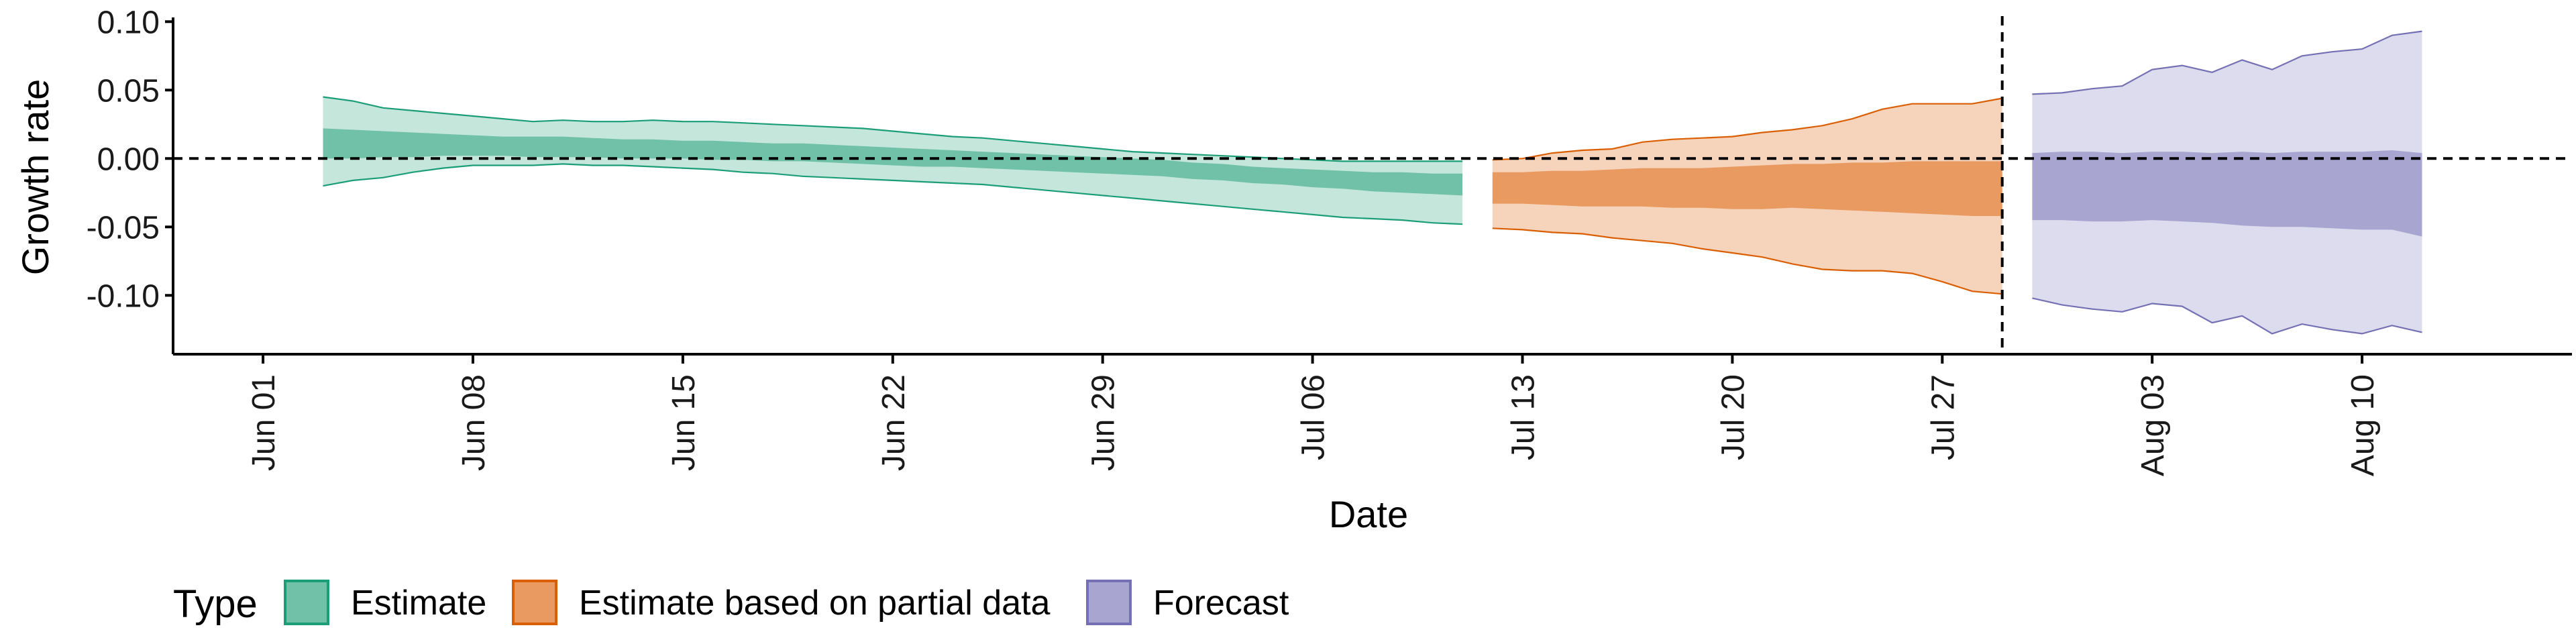  I want to click on y-tick-label: 0.10, so click(128, 22).